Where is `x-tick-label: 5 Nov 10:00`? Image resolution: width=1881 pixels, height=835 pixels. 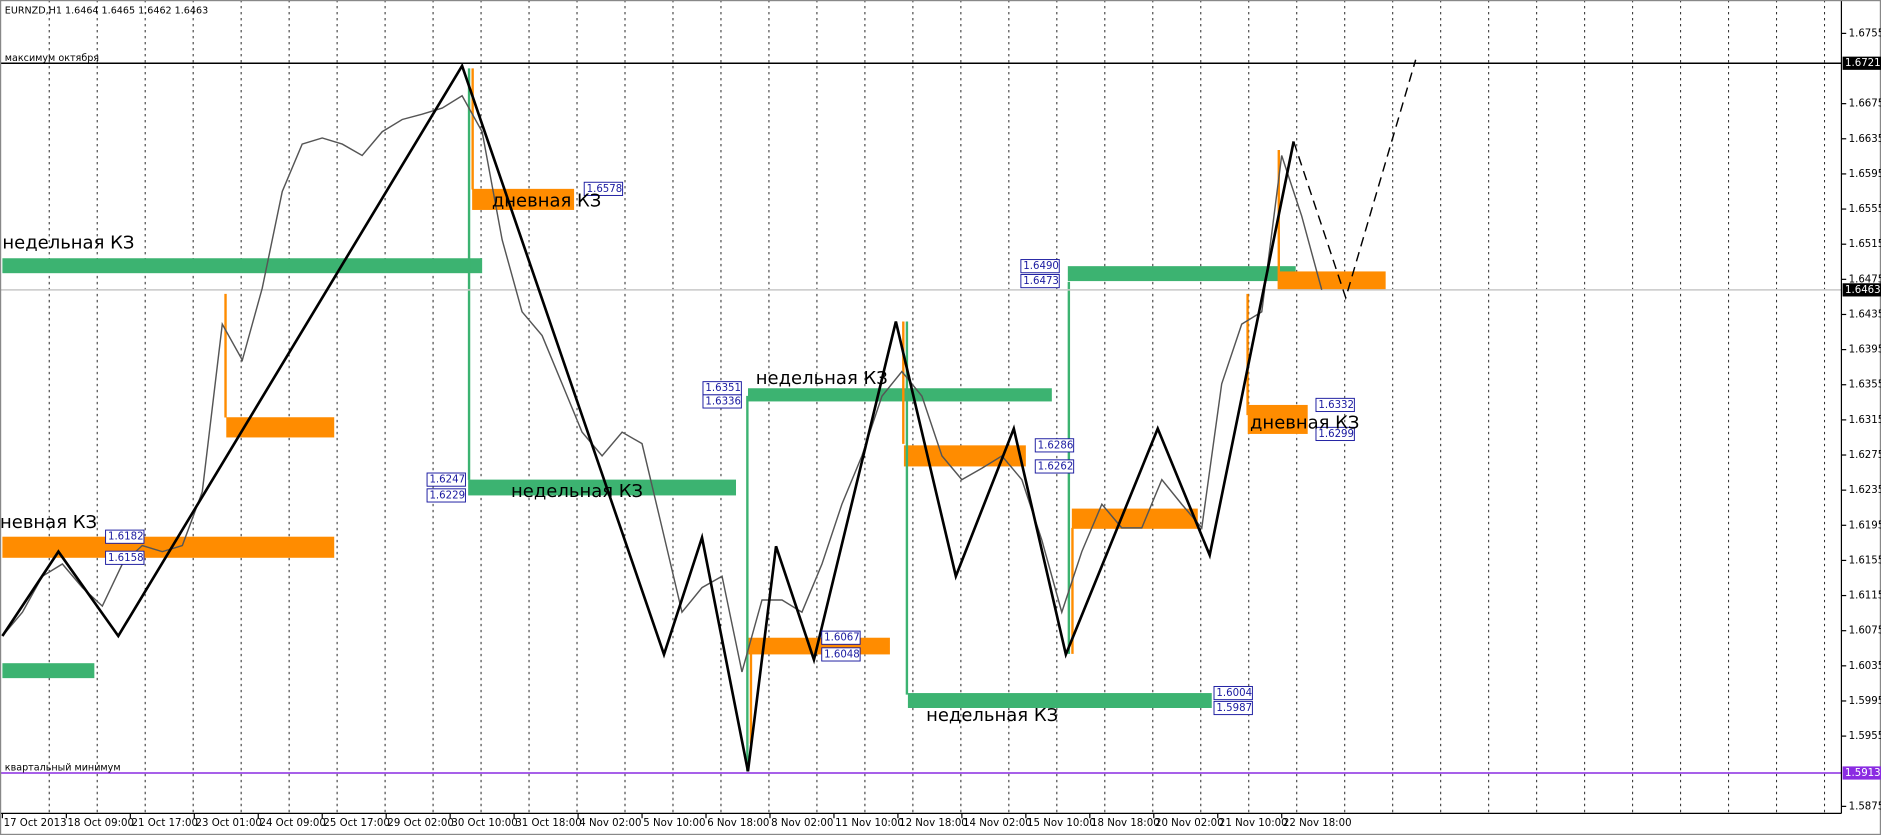
x-tick-label: 5 Nov 10:00 is located at coordinates (674, 823).